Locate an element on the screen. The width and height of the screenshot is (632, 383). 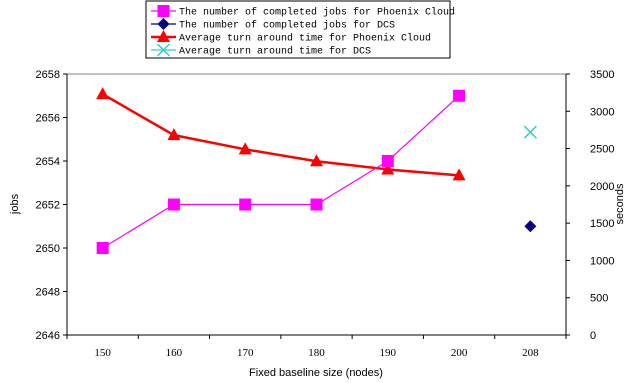
x-tick-label: 180 is located at coordinates (316, 353).